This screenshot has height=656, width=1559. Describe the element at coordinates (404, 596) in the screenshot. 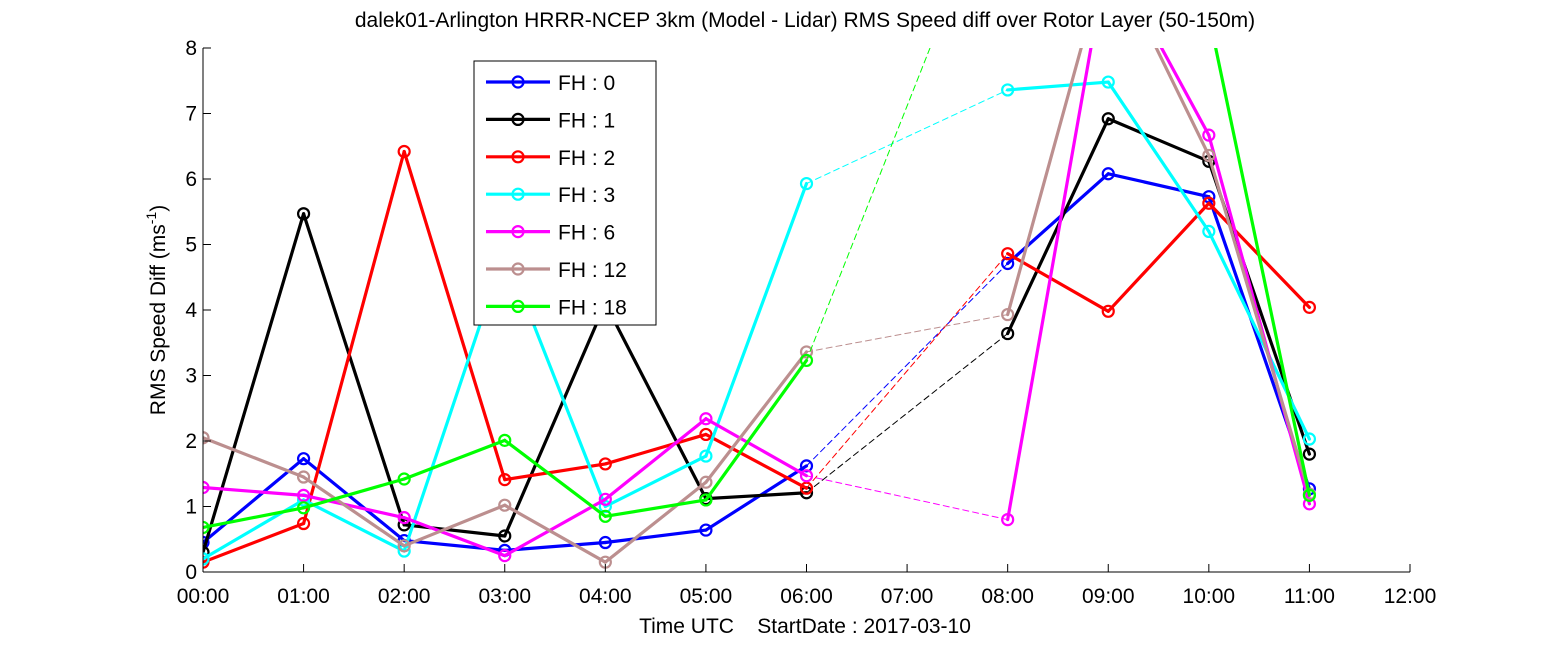

I see `x-tick-label: 02:00` at that location.